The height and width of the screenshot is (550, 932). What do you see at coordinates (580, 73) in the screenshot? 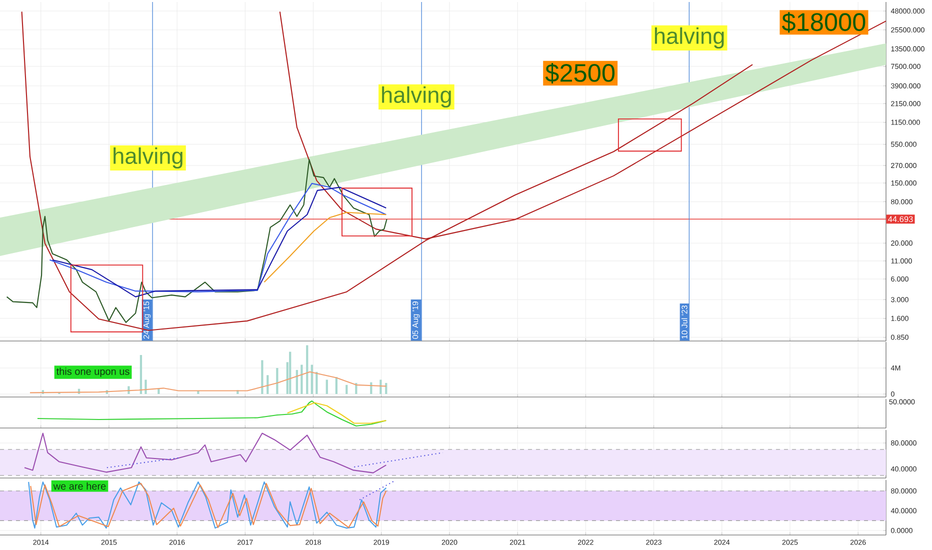
I see `annotation: $2500` at bounding box center [580, 73].